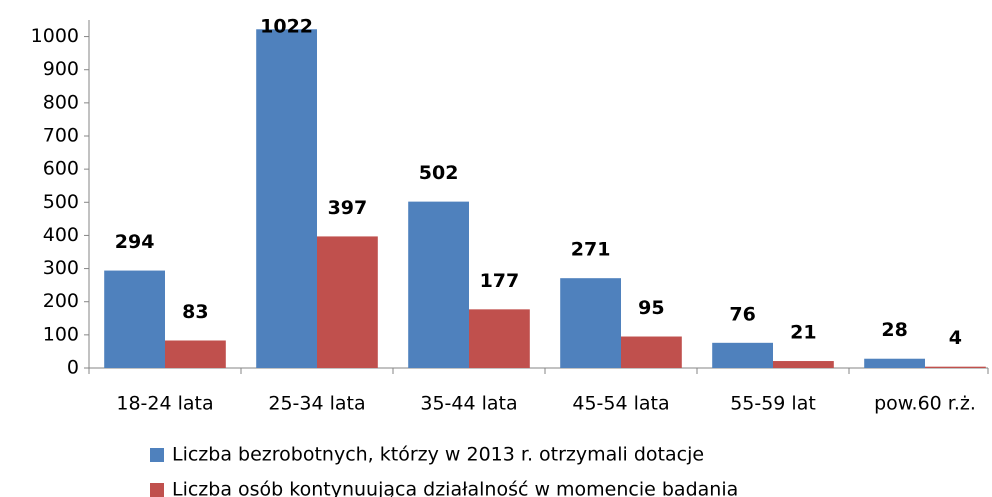 Image resolution: width=992 pixels, height=497 pixels. What do you see at coordinates (439, 173) in the screenshot?
I see `value-label: 502` at bounding box center [439, 173].